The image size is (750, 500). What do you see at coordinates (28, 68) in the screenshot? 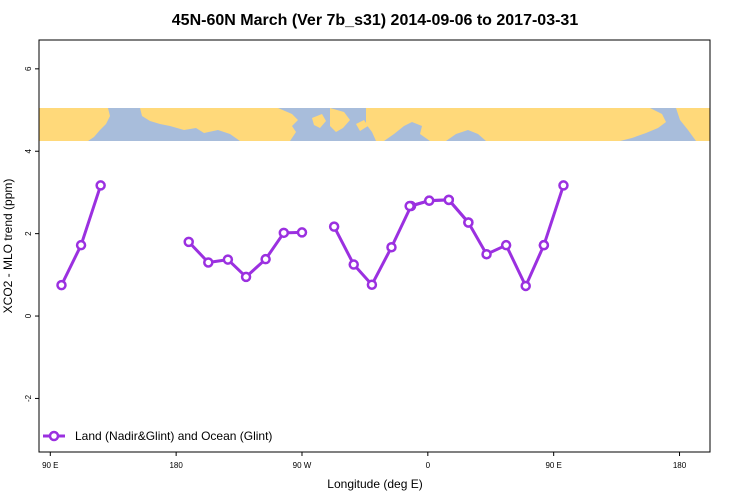
I see `y-tick-label: 6` at bounding box center [28, 68].